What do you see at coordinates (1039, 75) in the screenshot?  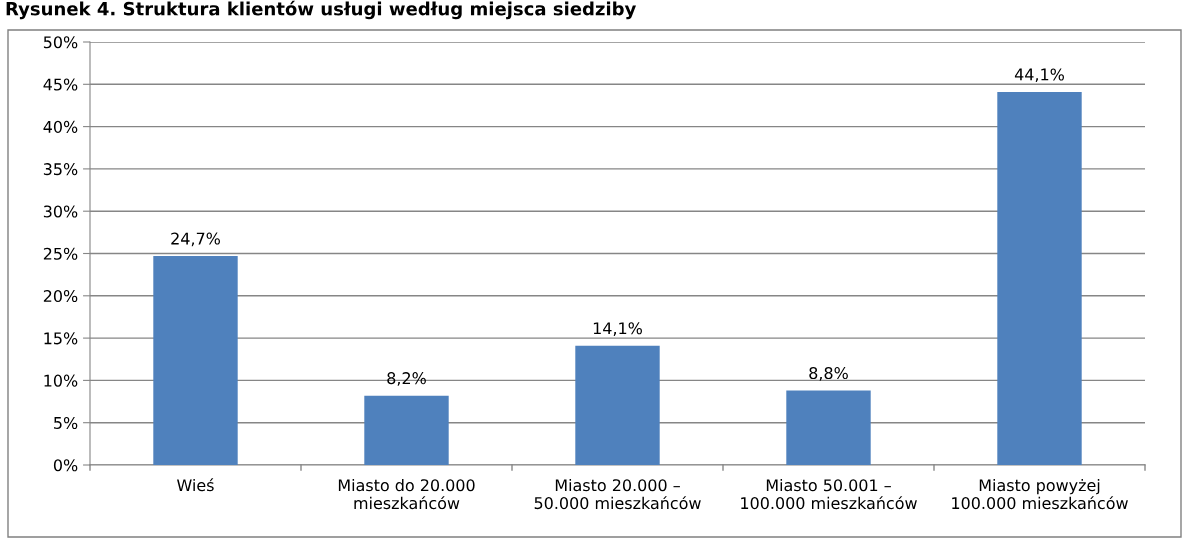 I see `data-label: 44,1%` at bounding box center [1039, 75].